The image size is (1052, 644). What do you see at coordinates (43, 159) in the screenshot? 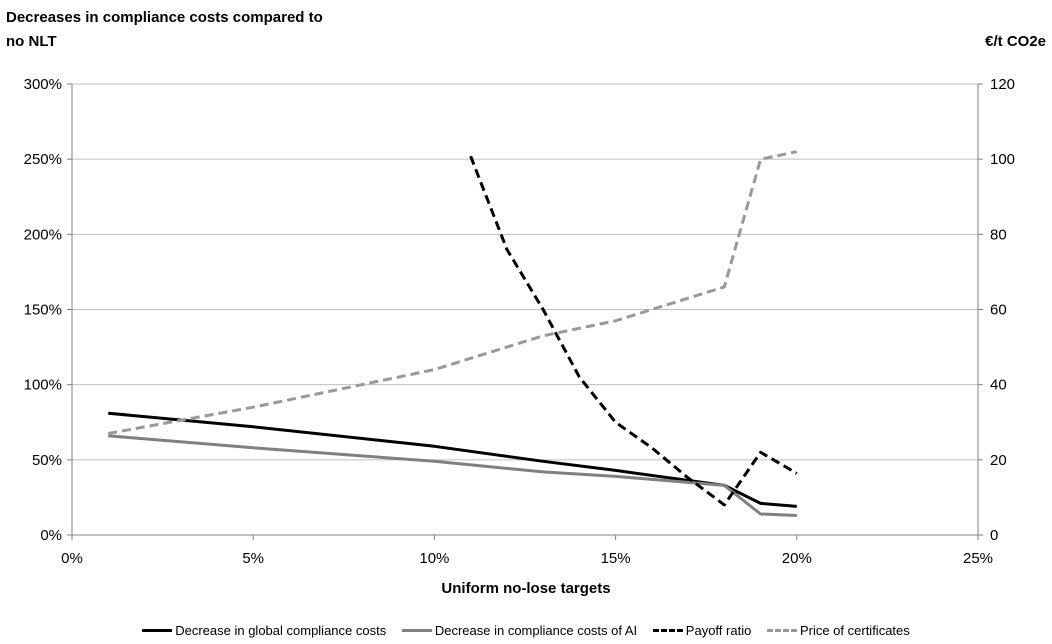
I see `y-left-tick-label: 250%` at bounding box center [43, 159].